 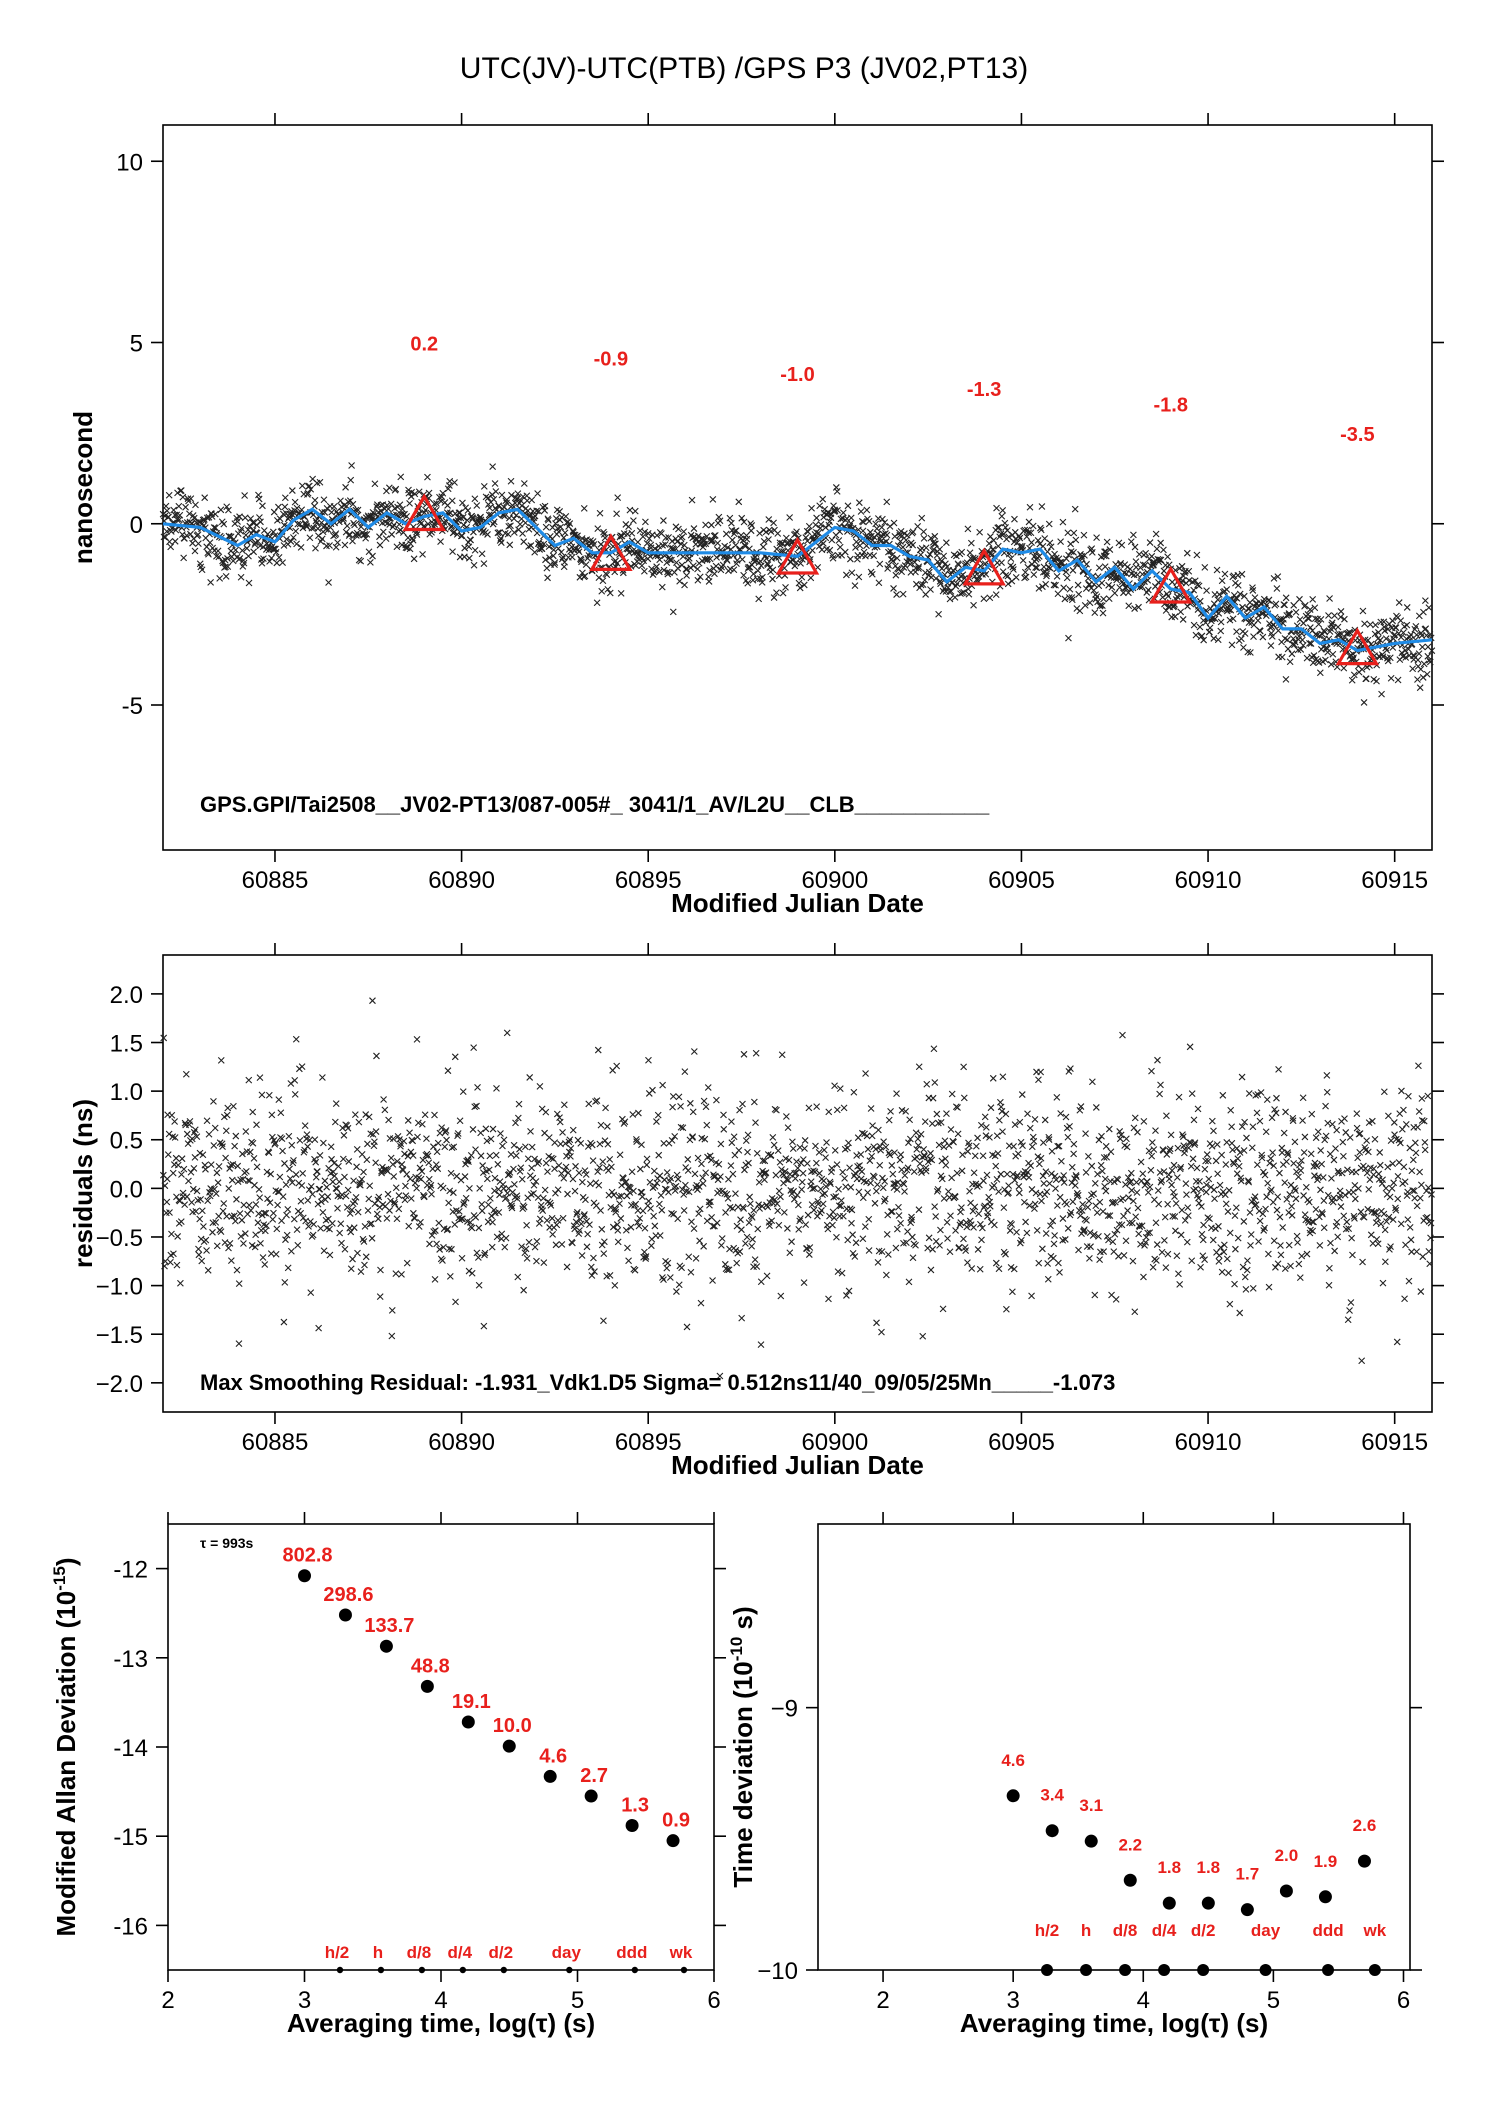 What do you see at coordinates (1164, 1930) in the screenshot?
I see `interval-label: d/4` at bounding box center [1164, 1930].